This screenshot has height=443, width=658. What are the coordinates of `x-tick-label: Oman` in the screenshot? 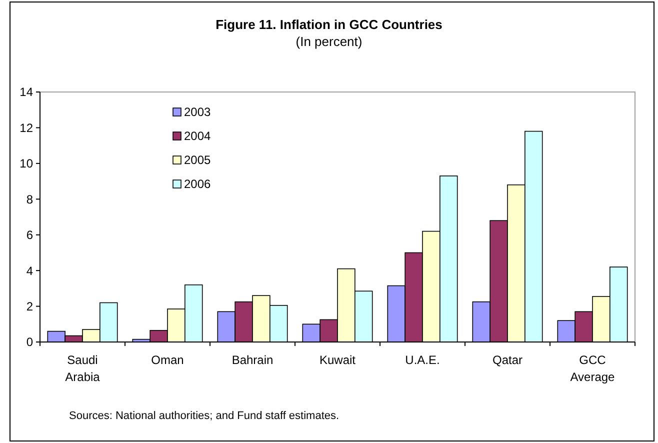 It's located at (167, 360).